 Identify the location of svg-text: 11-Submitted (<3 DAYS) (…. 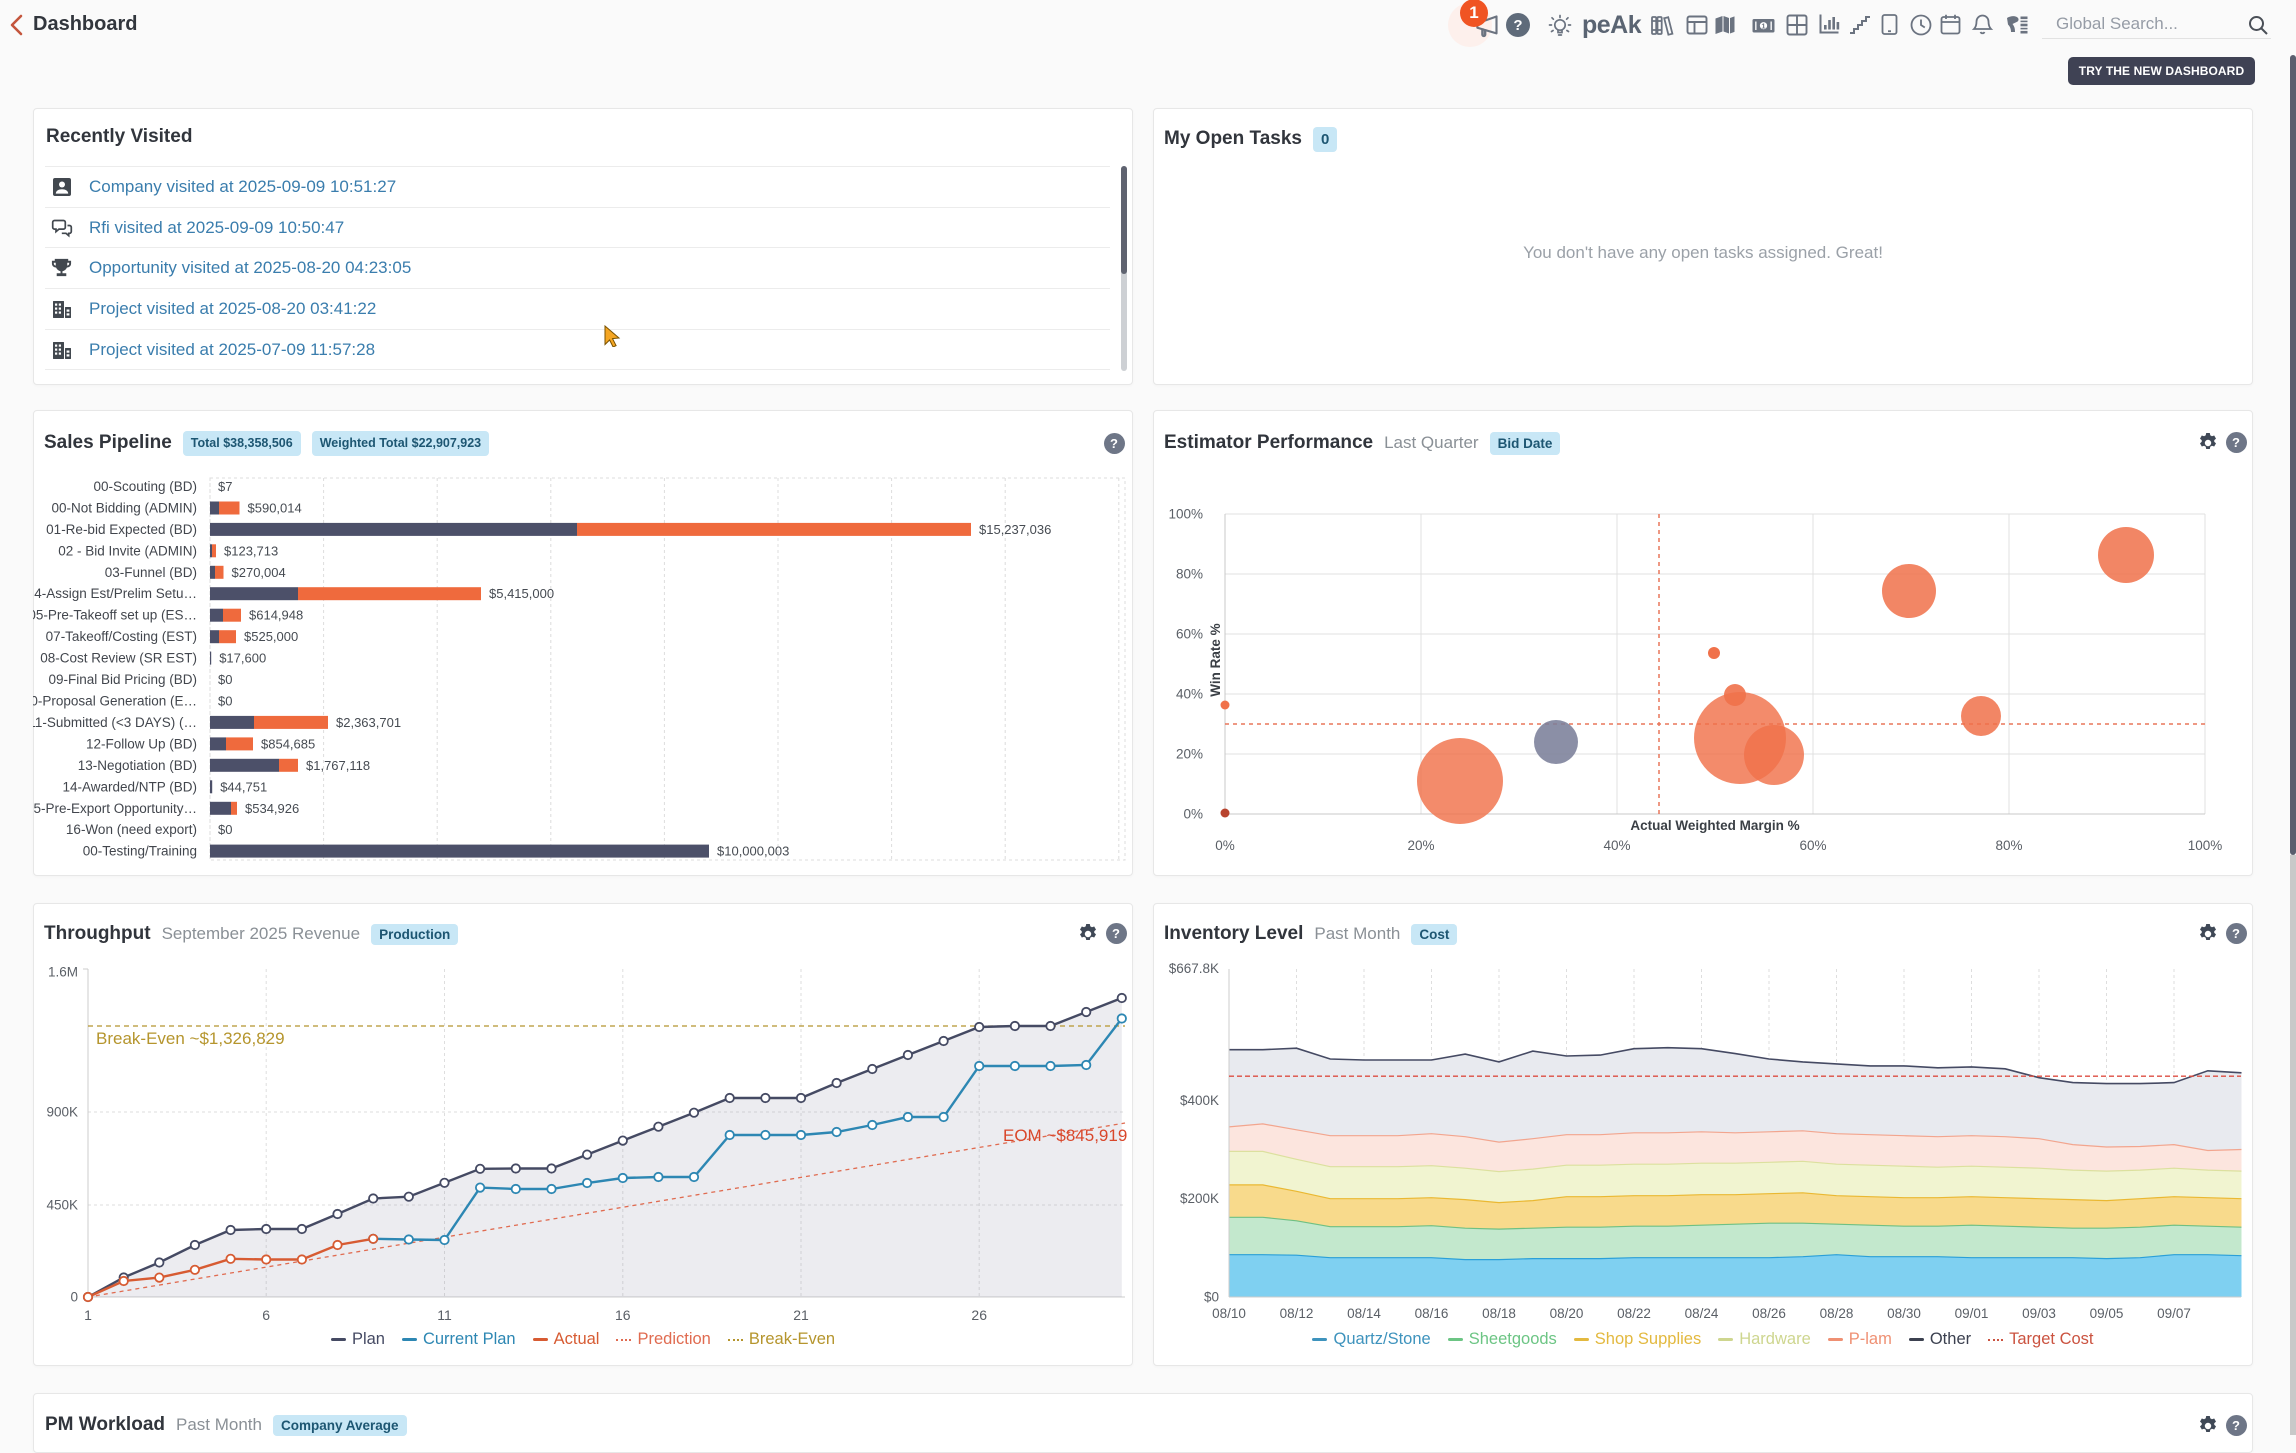
(115, 722).